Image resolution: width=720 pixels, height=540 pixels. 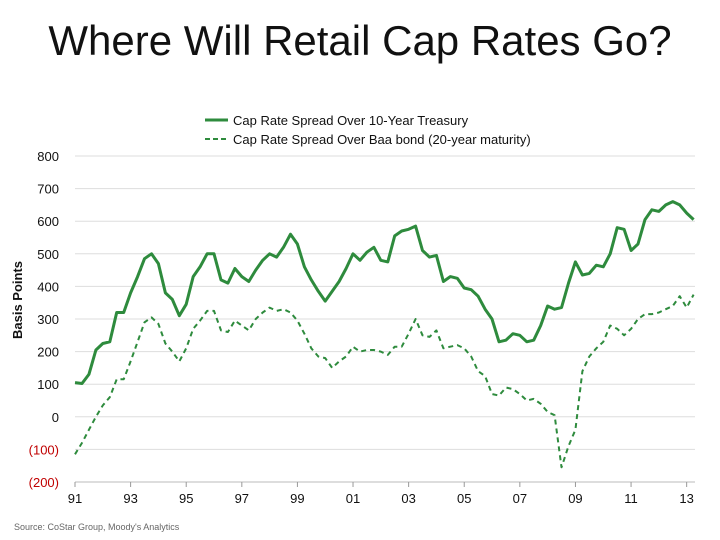 I want to click on y-tick-label: 100, so click(x=48, y=384).